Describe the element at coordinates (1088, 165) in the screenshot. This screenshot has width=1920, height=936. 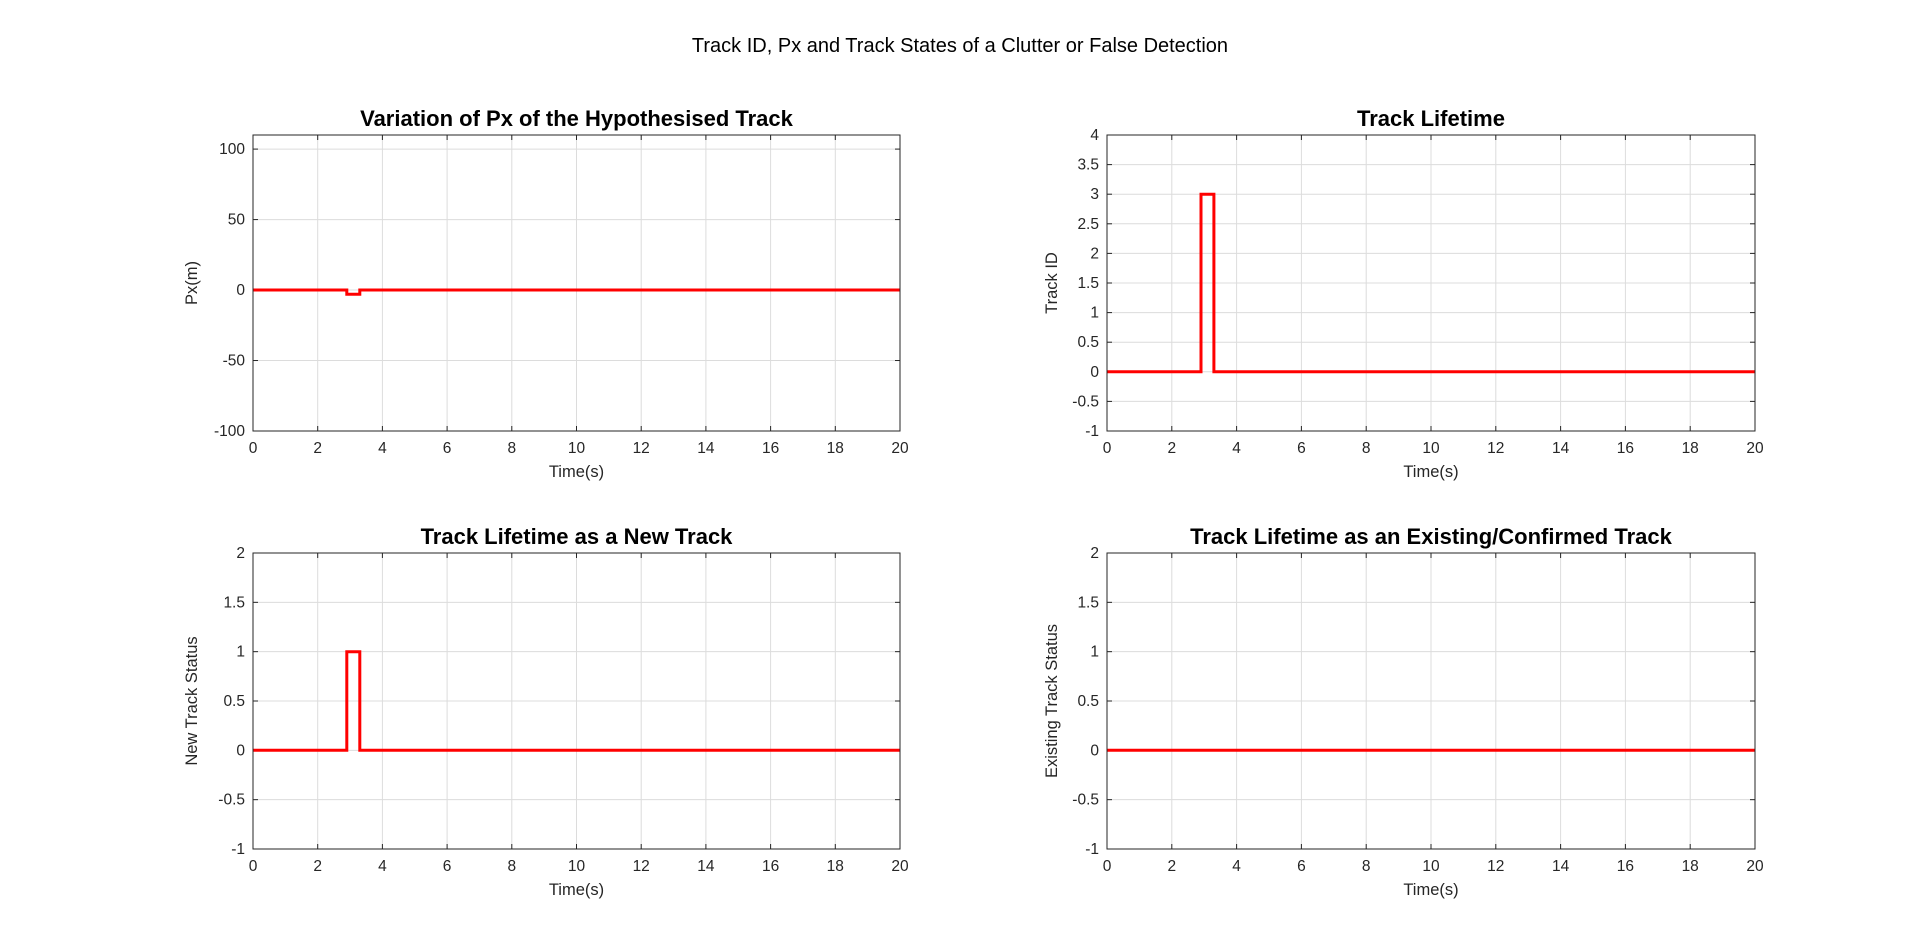
I see `y-tick-label: 3.5` at that location.